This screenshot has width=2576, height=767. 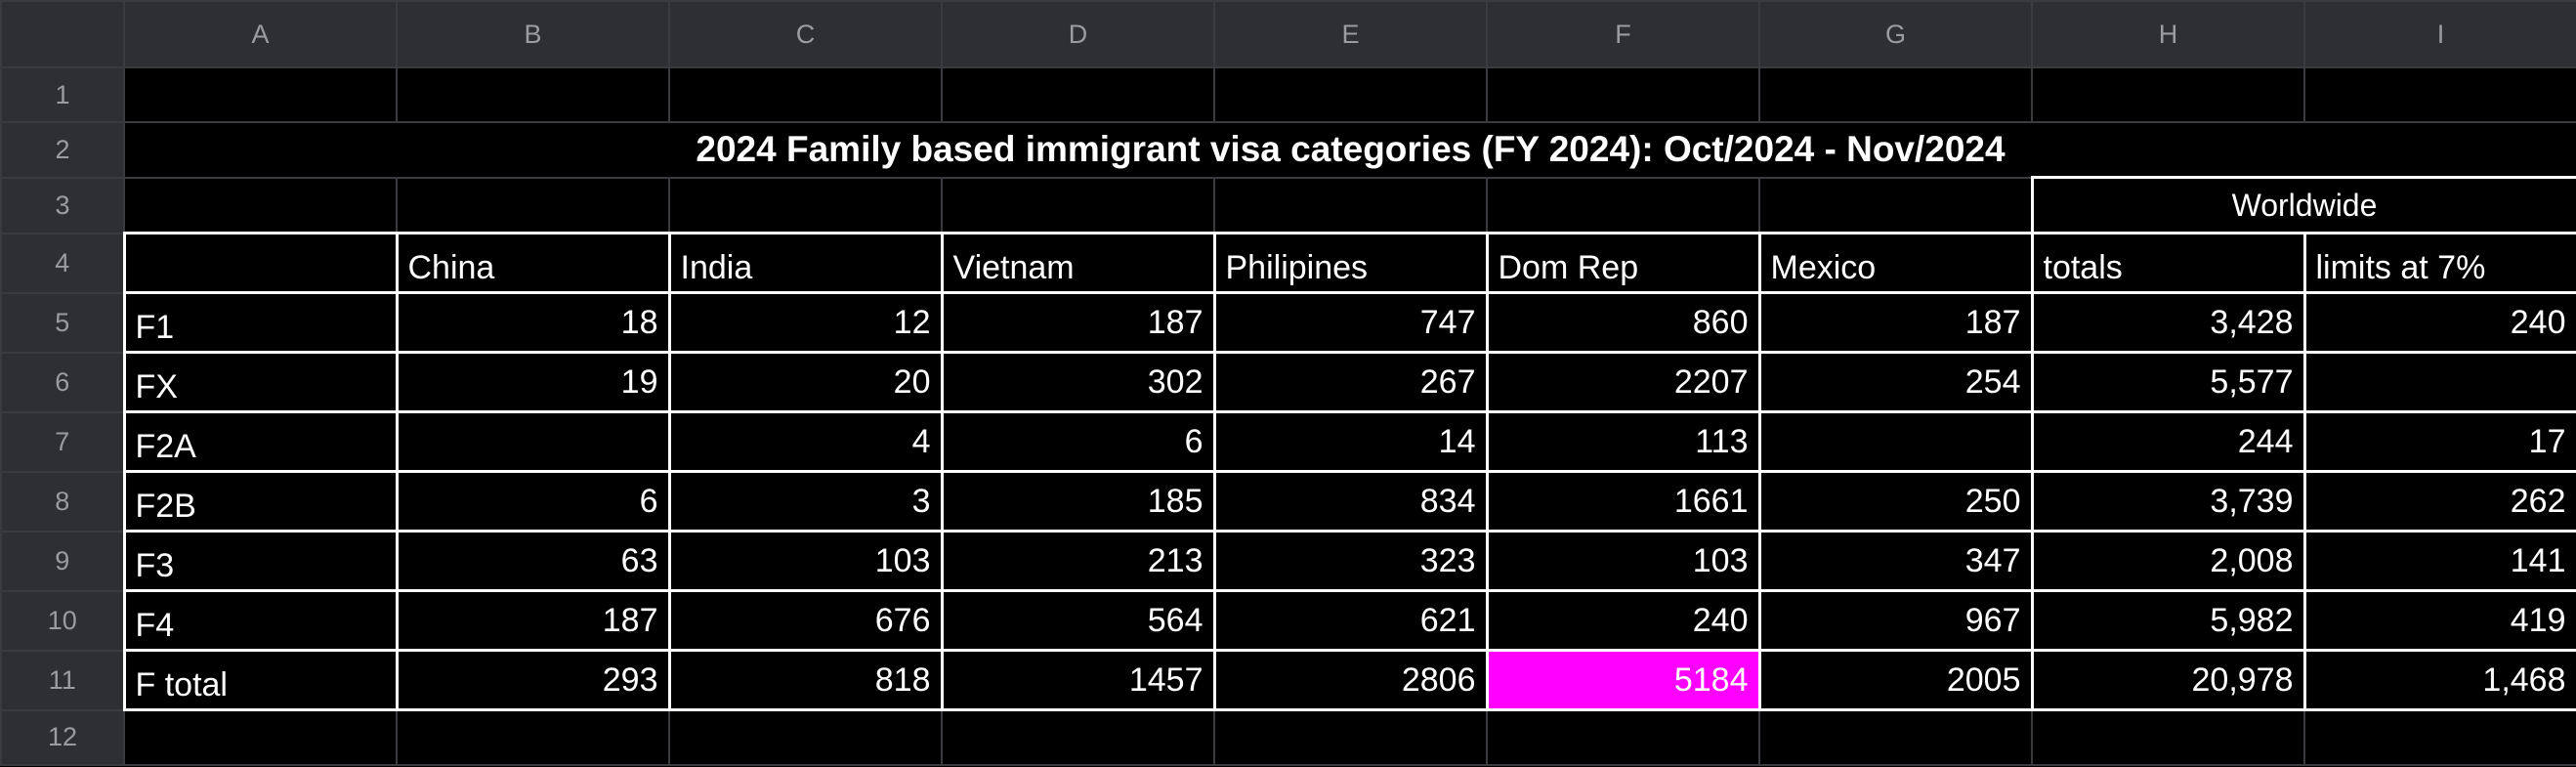 I want to click on data-cell: 2005, so click(x=1895, y=680).